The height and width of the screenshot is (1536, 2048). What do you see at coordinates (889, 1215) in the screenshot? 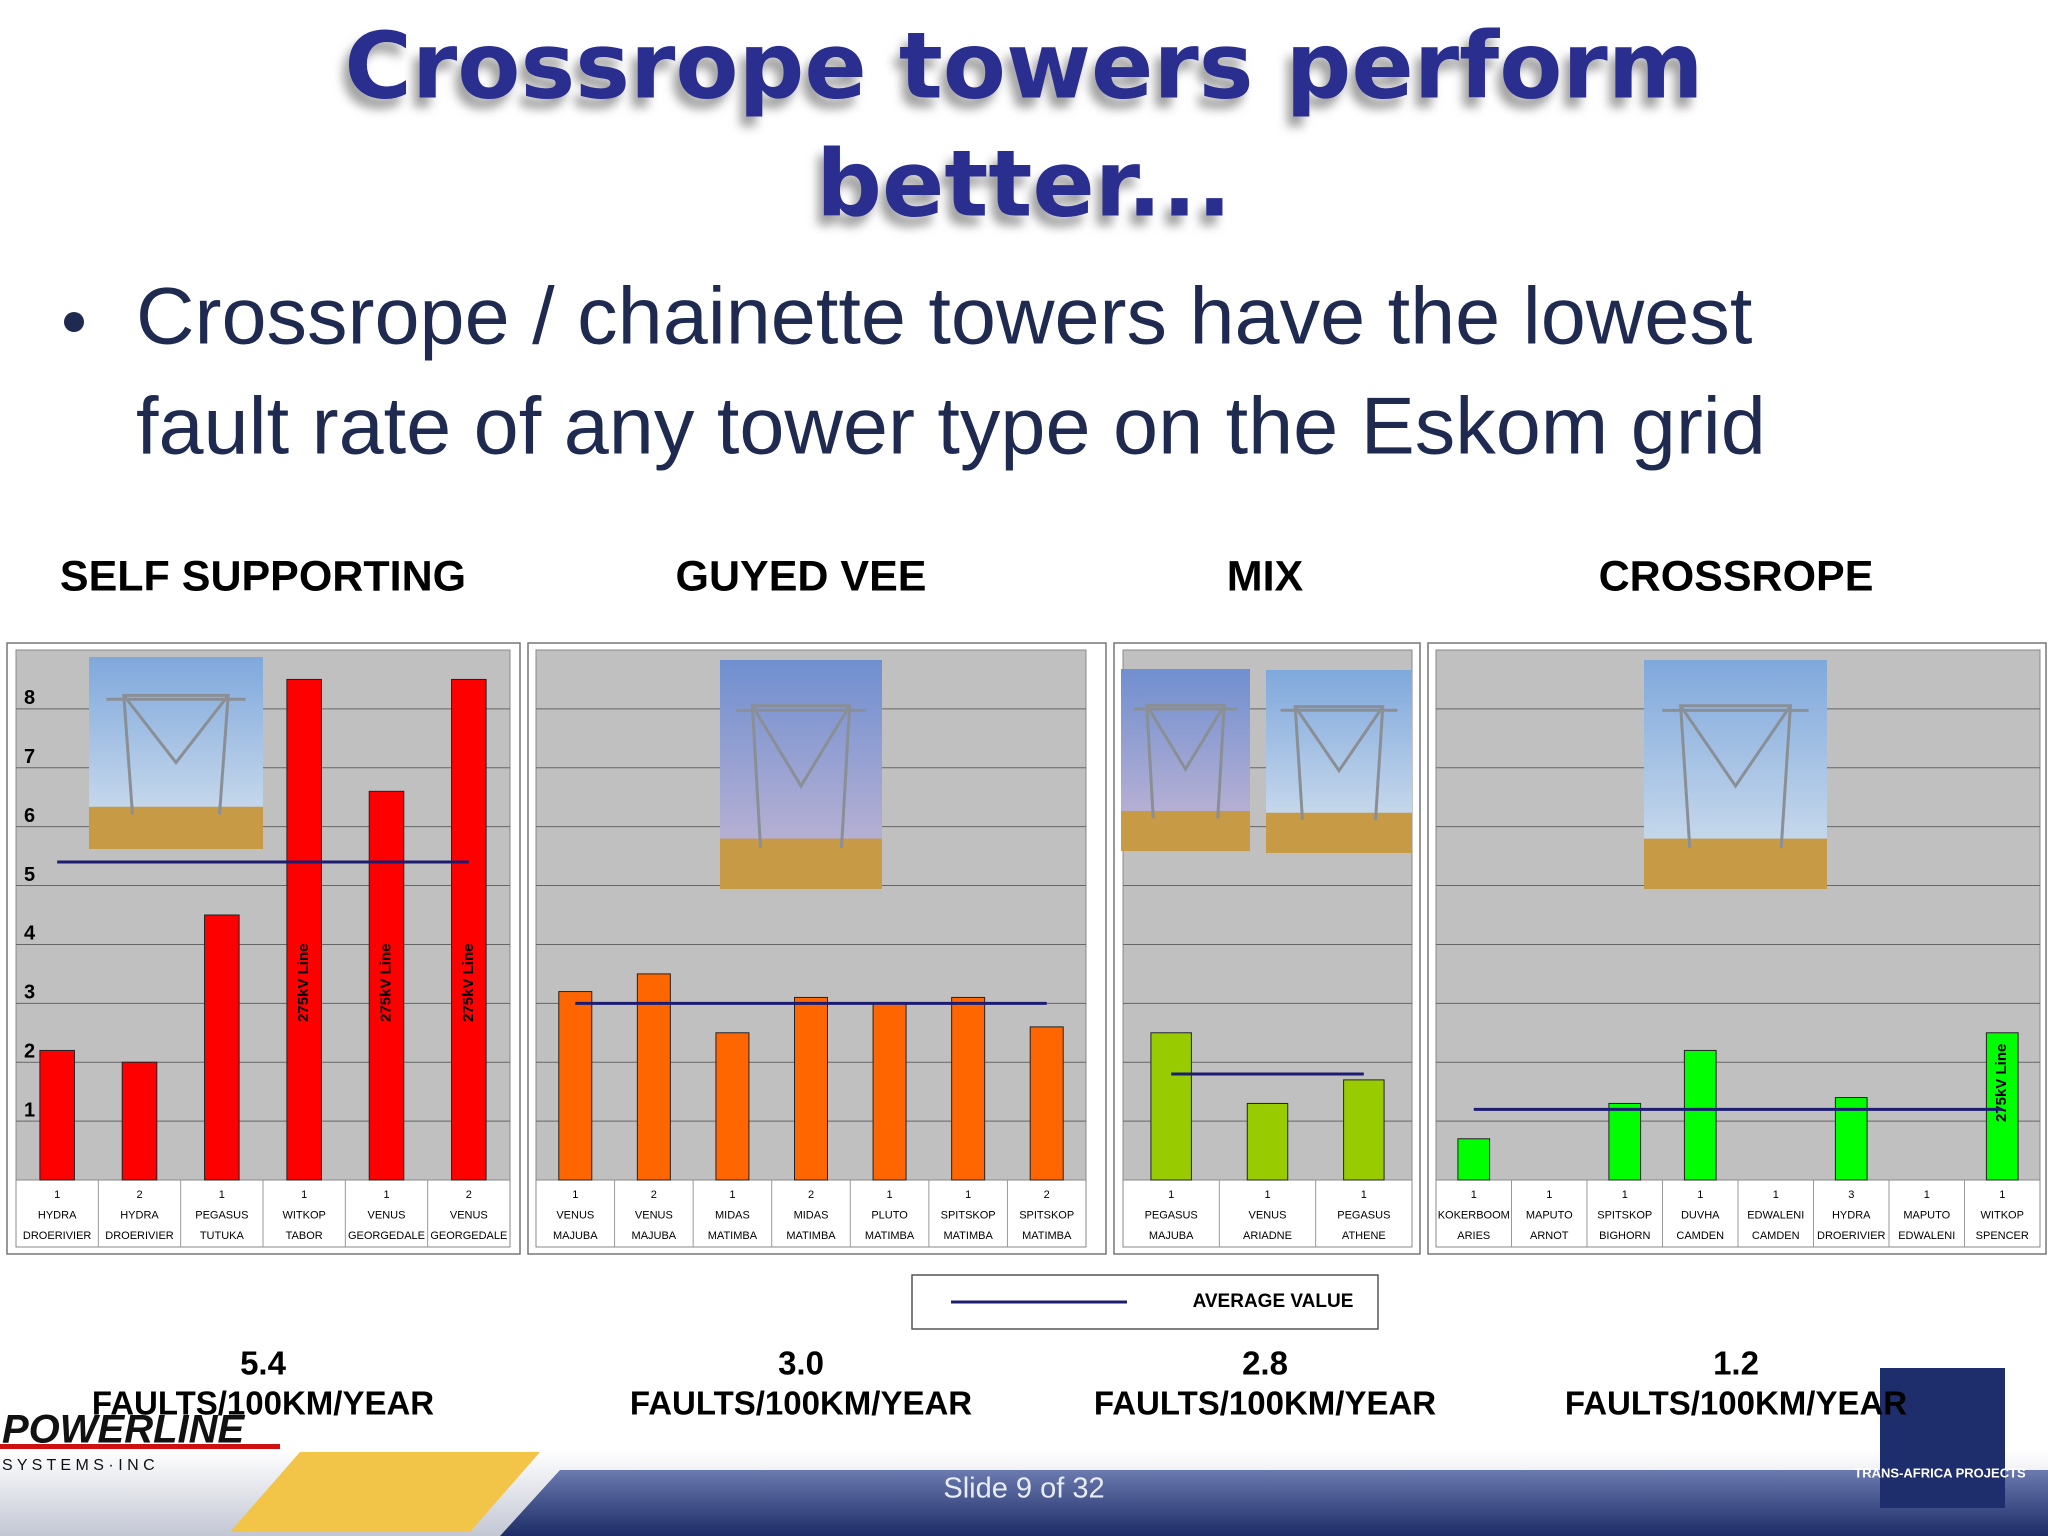
I see `x-tick-label: PLUTO` at bounding box center [889, 1215].